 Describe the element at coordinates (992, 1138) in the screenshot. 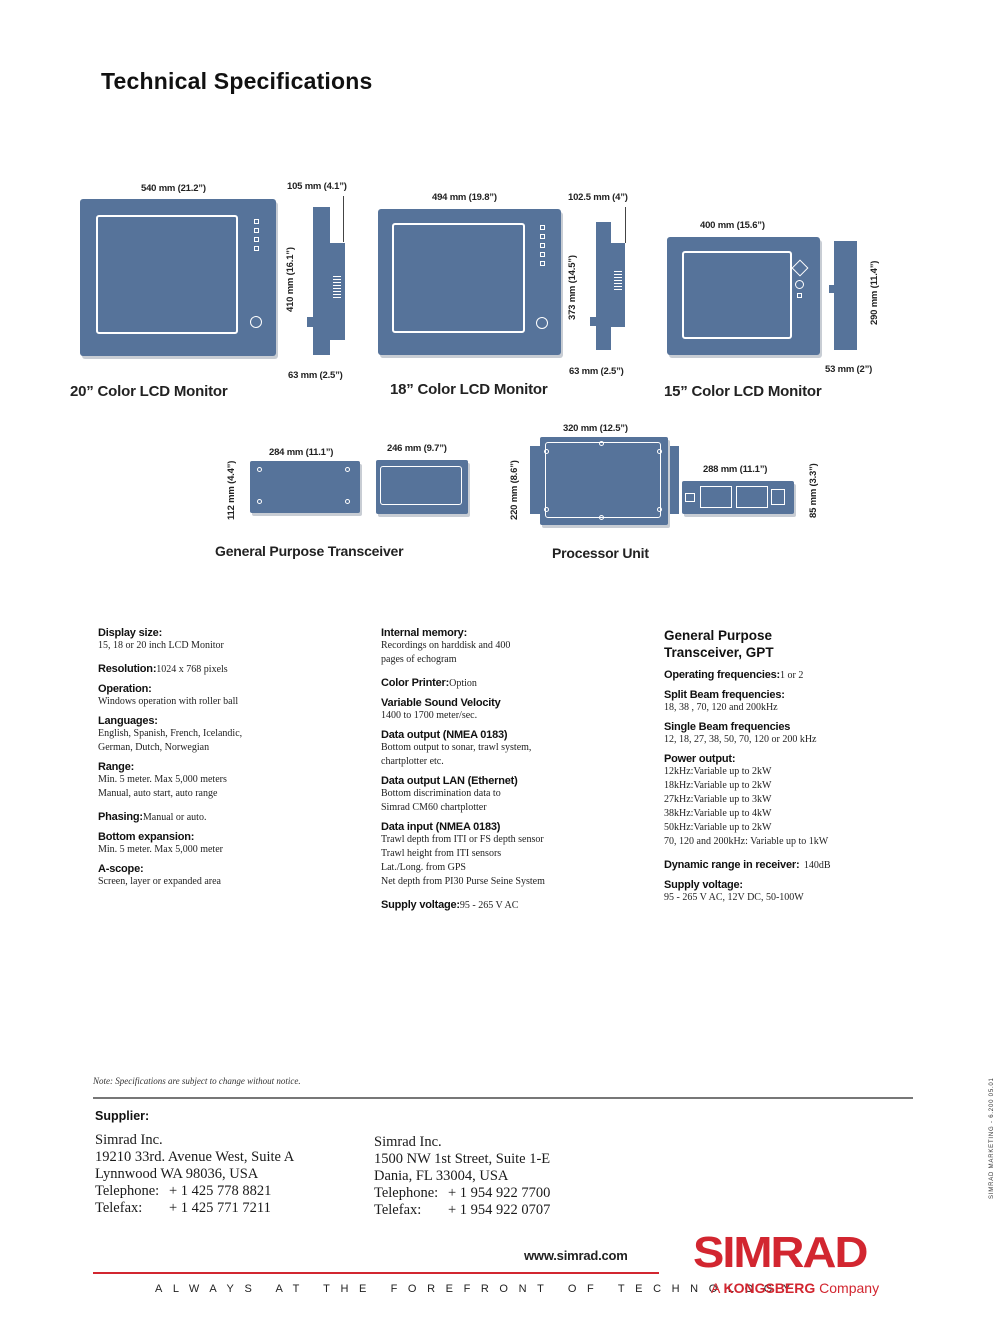

I see `print-code: SIMRAD MARKETING - 6.200 05.01` at that location.